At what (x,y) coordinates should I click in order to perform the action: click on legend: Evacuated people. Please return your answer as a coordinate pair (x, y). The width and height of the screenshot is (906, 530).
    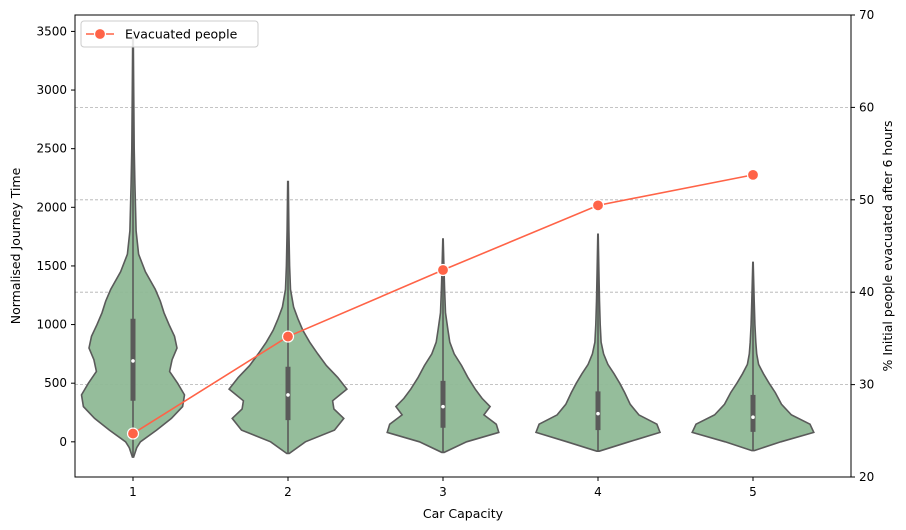
    Looking at the image, I should click on (169, 34).